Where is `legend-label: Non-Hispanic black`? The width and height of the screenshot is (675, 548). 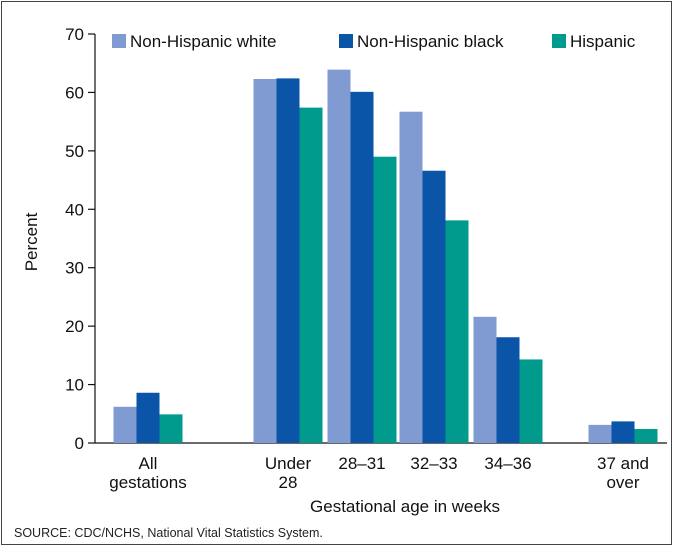
legend-label: Non-Hispanic black is located at coordinates (430, 41).